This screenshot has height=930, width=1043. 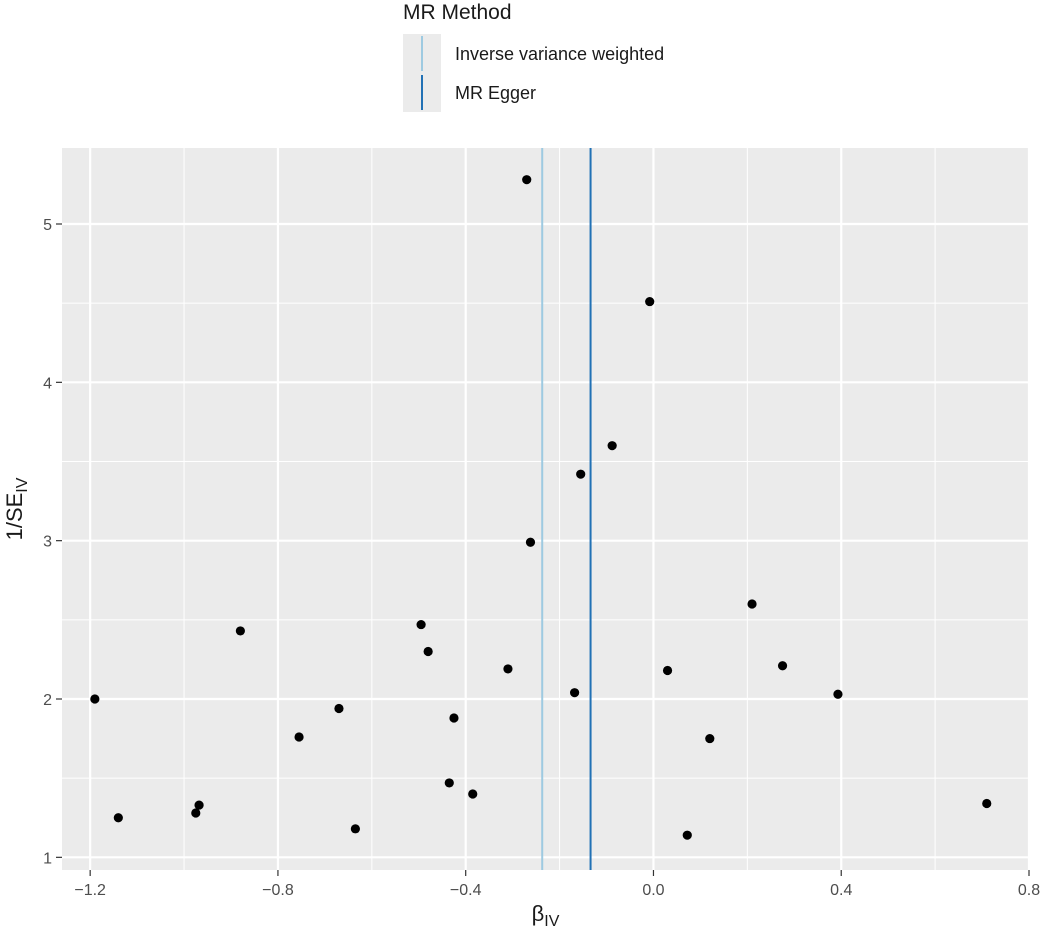 What do you see at coordinates (14, 517) in the screenshot?
I see `y-axis-title-main: 1/SE` at bounding box center [14, 517].